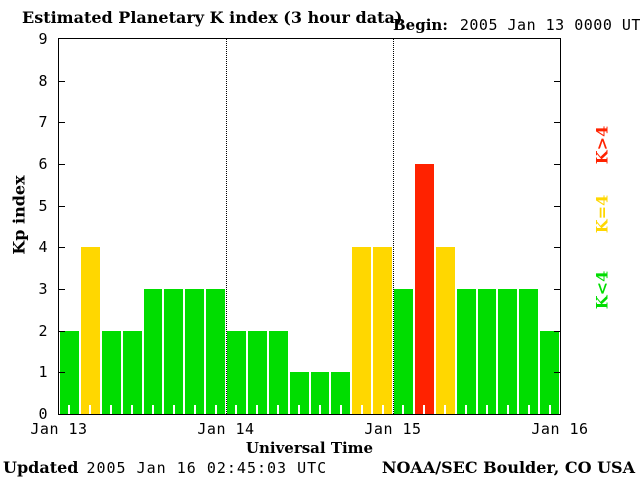 This screenshot has height=480, width=640. I want to click on y-tick-label: 7, so click(43, 122).